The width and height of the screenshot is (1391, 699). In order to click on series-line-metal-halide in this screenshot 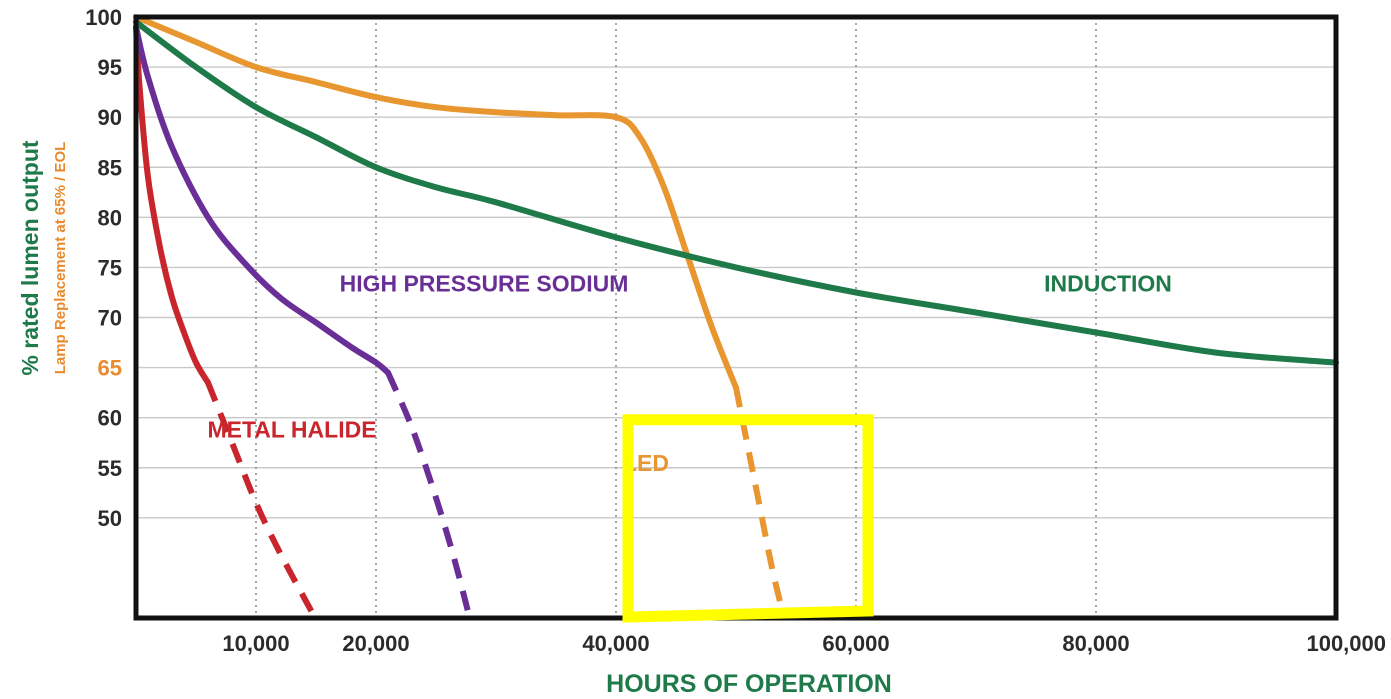, I will do `click(172, 205)`.